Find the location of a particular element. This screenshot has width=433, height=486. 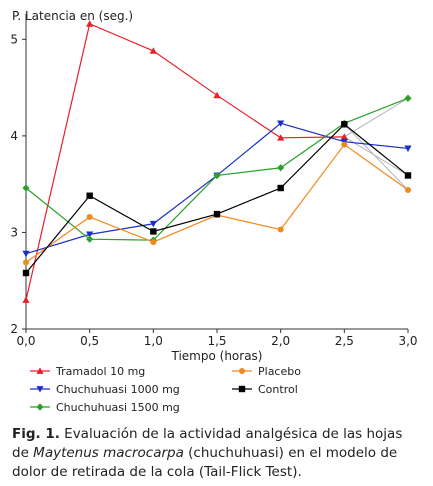

legend-label: Chuchuhuasi 1500 mg is located at coordinates (118, 407).